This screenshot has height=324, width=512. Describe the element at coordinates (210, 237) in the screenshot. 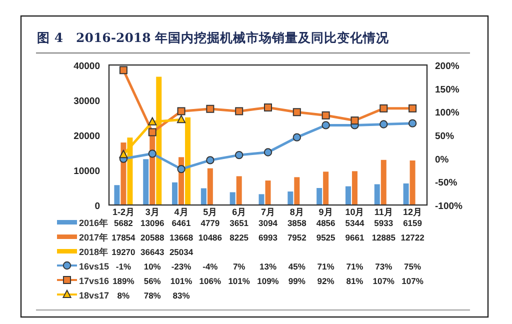

I see `data-label: 10486` at that location.